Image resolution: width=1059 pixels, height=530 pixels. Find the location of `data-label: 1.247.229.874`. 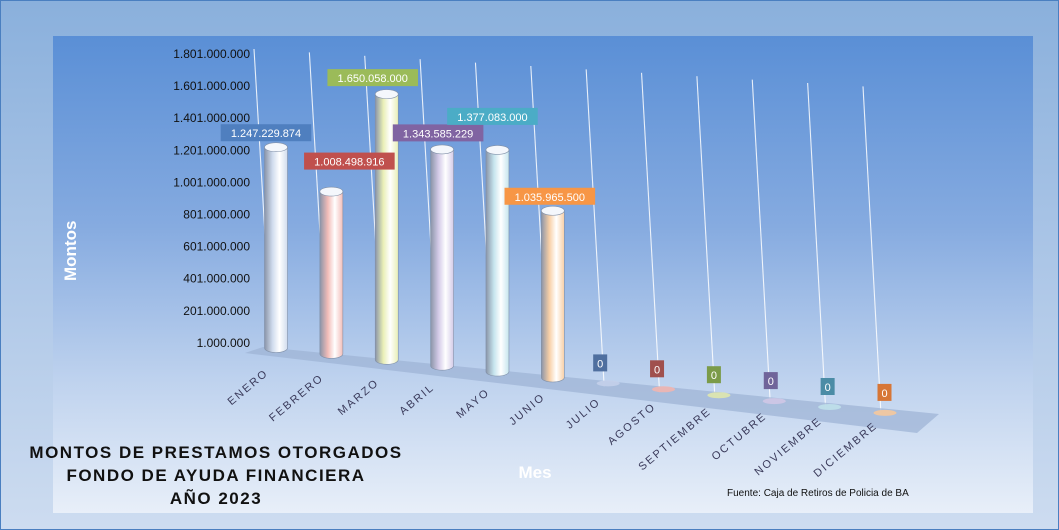

data-label: 1.247.229.874 is located at coordinates (266, 133).